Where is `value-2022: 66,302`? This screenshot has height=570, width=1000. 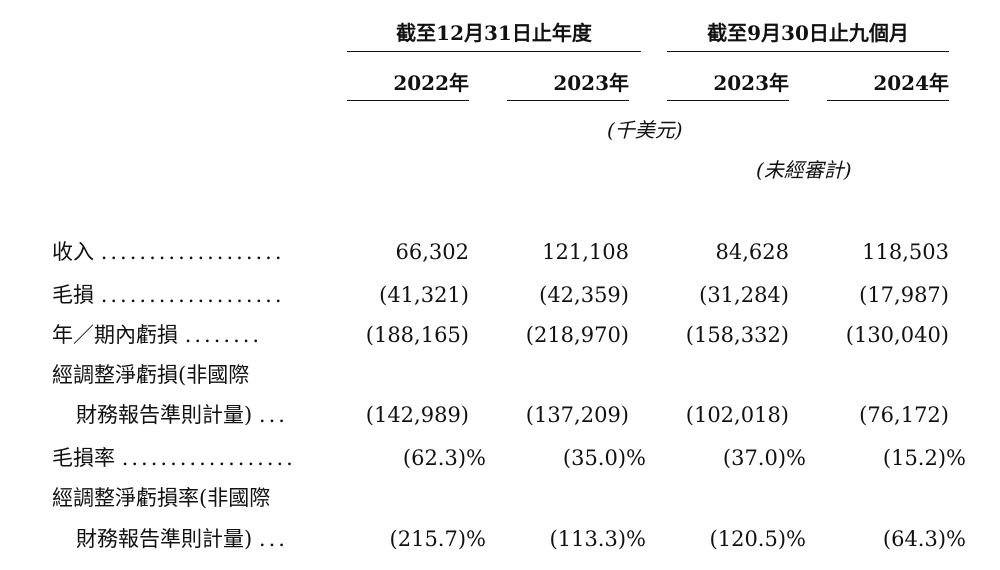 value-2022: 66,302 is located at coordinates (432, 252).